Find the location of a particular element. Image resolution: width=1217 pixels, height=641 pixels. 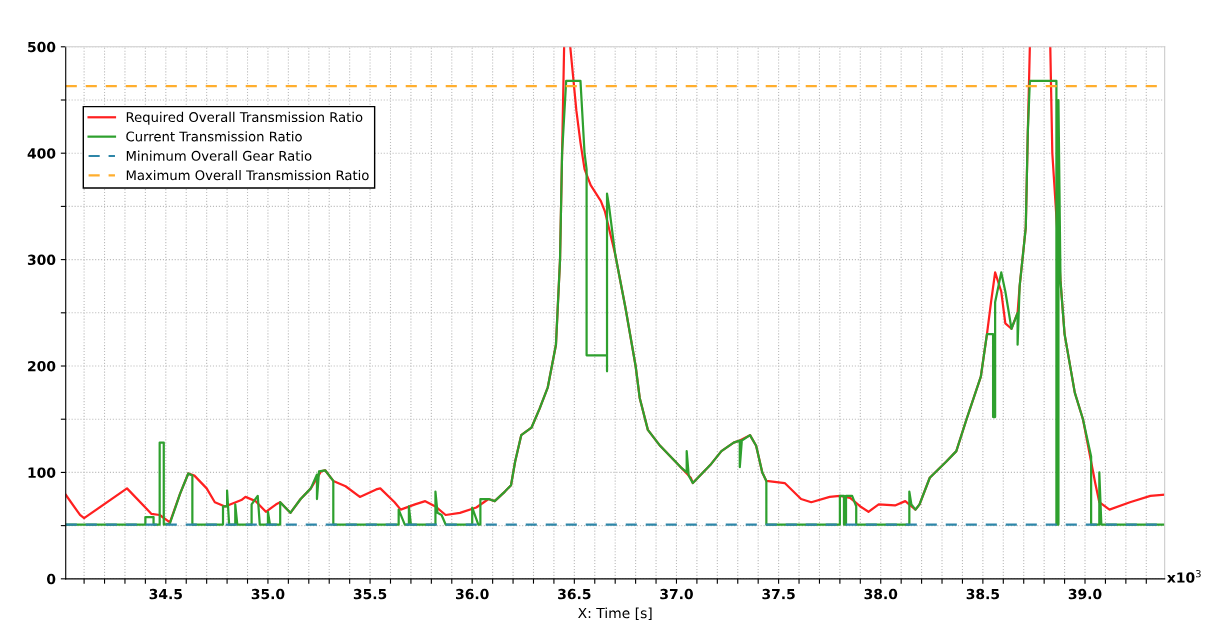

x-axis-title: X: Time [s] is located at coordinates (615, 613).